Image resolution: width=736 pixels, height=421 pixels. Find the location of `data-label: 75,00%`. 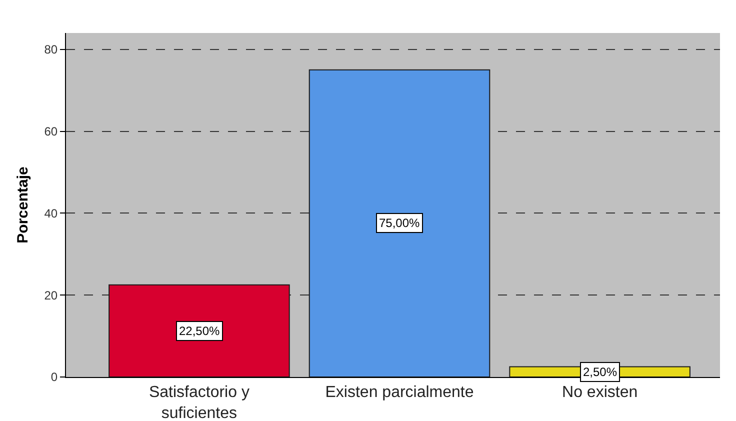

data-label: 75,00% is located at coordinates (399, 223).